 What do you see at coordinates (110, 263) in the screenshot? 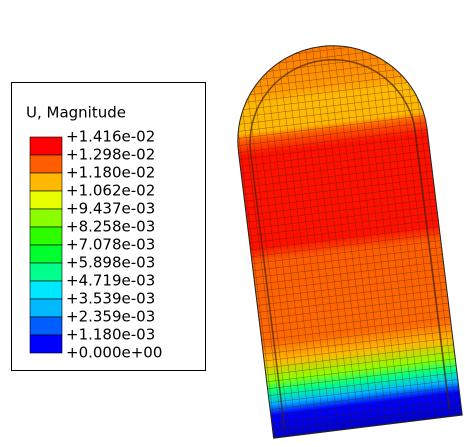
I see `legend-label: +5.898e-03` at bounding box center [110, 263].